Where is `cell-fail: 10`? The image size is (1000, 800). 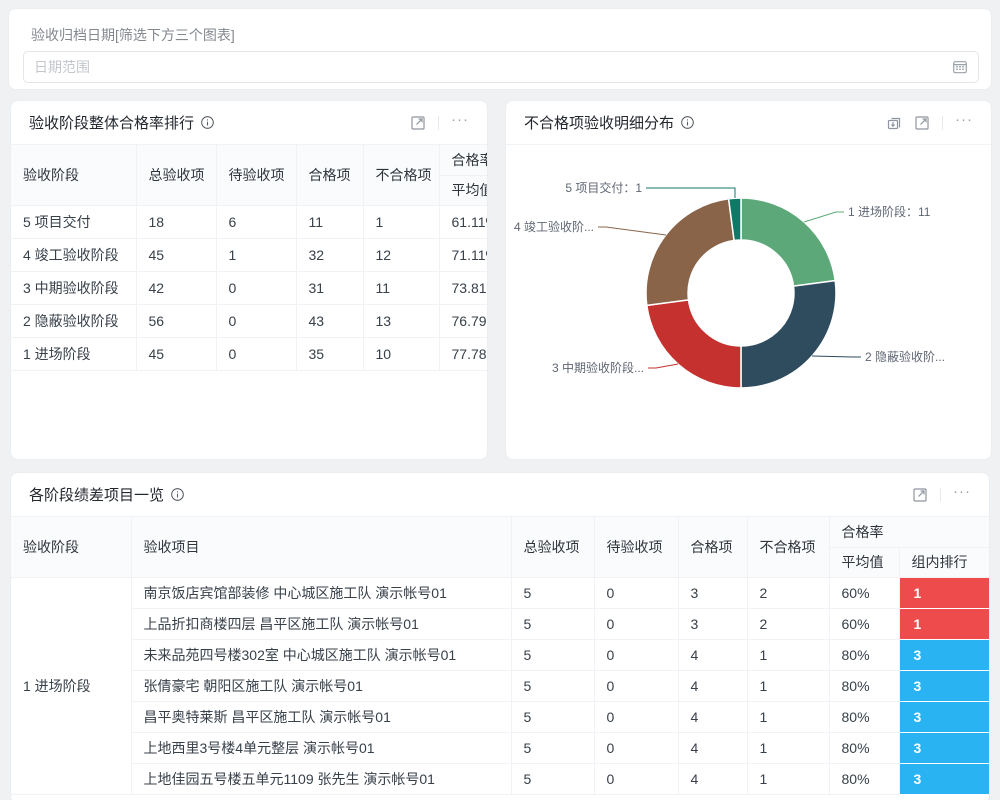 cell-fail: 10 is located at coordinates (401, 353).